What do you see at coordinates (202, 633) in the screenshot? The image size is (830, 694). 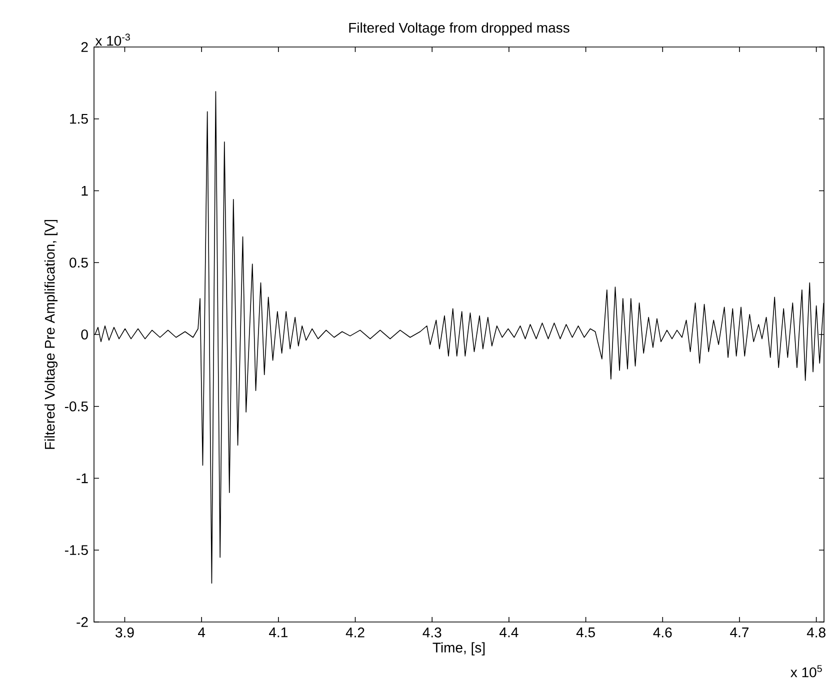 I see `x-tick-label: 4` at bounding box center [202, 633].